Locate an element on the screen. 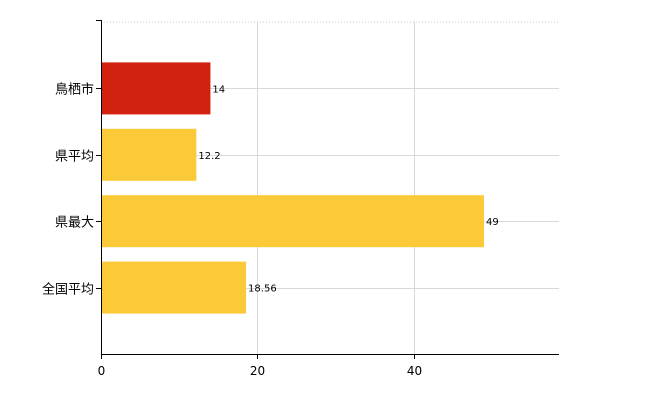 This screenshot has height=400, width=650. data-label: 49 is located at coordinates (492, 222).